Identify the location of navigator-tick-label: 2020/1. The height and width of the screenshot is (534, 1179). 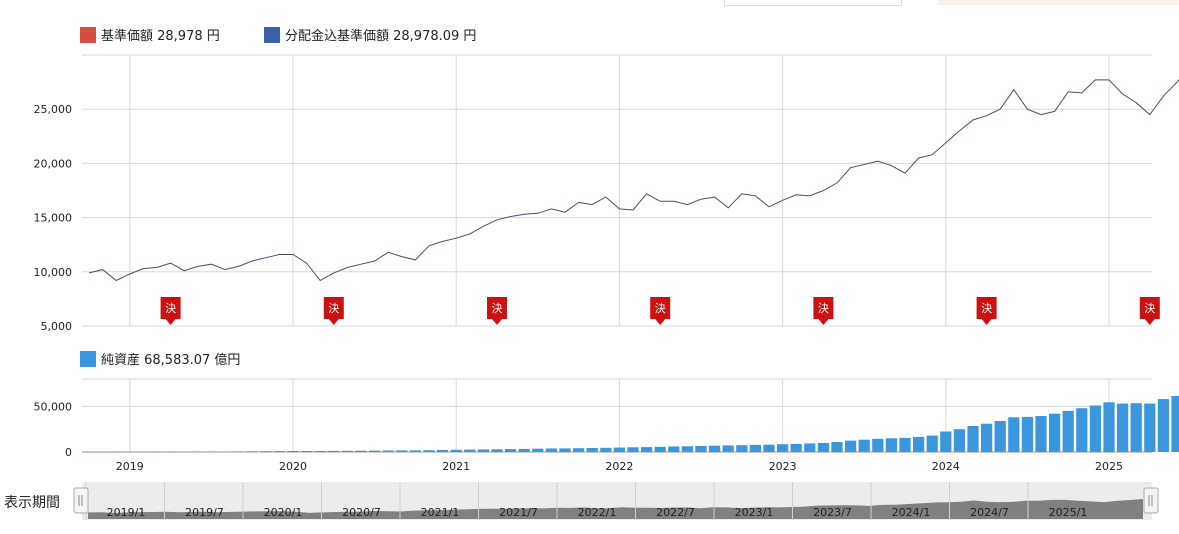
(283, 512).